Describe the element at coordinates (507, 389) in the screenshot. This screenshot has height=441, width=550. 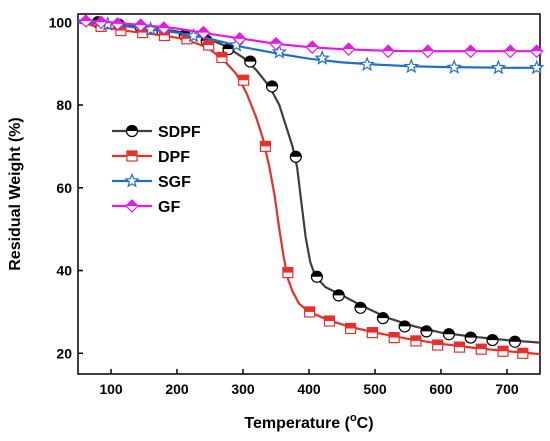
I see `x-tick-label: 700` at that location.